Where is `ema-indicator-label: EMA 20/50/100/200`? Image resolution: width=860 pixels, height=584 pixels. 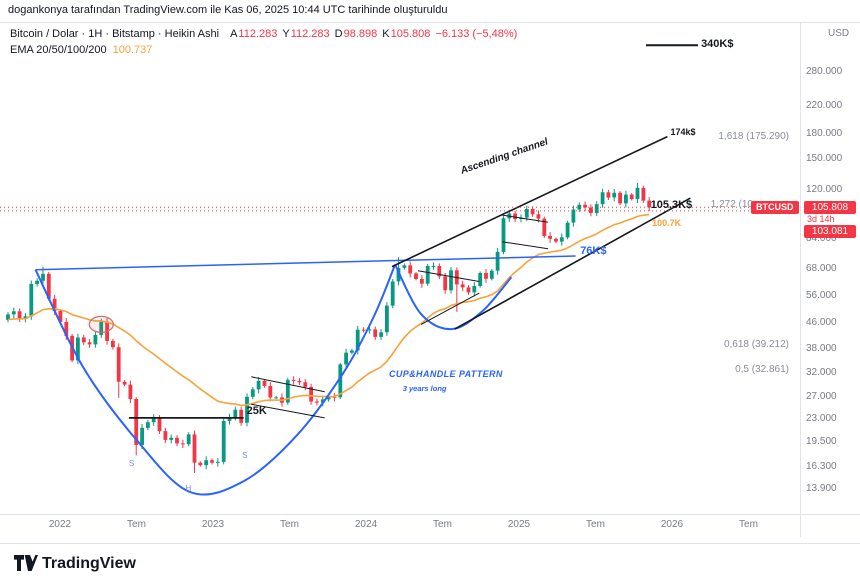
ema-indicator-label: EMA 20/50/100/200 is located at coordinates (58, 50).